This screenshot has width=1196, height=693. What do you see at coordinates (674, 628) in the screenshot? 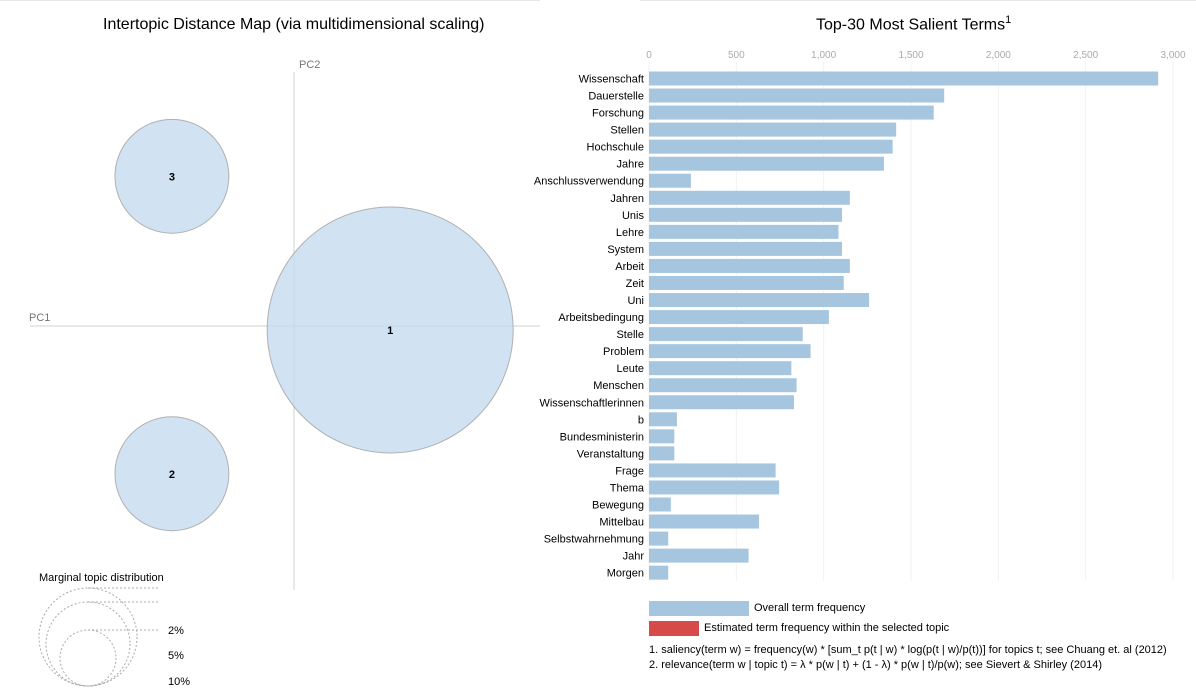
I see `estimated-frequency-swatch` at bounding box center [674, 628].